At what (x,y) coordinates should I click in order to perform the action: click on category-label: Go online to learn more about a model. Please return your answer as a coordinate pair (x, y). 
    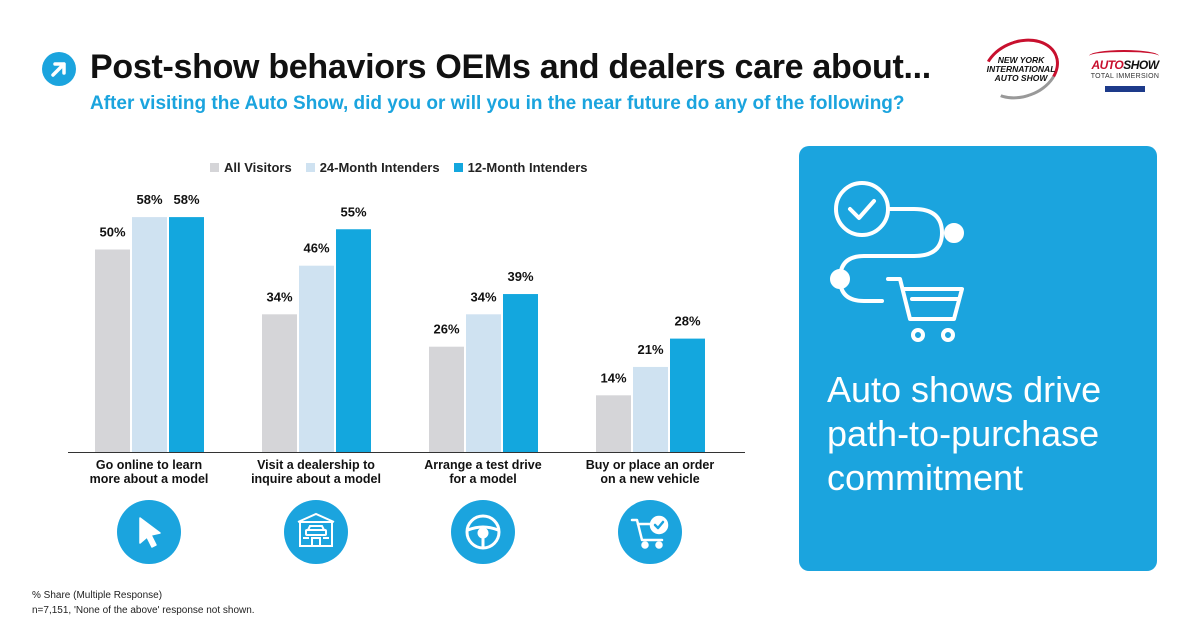
    Looking at the image, I should click on (149, 472).